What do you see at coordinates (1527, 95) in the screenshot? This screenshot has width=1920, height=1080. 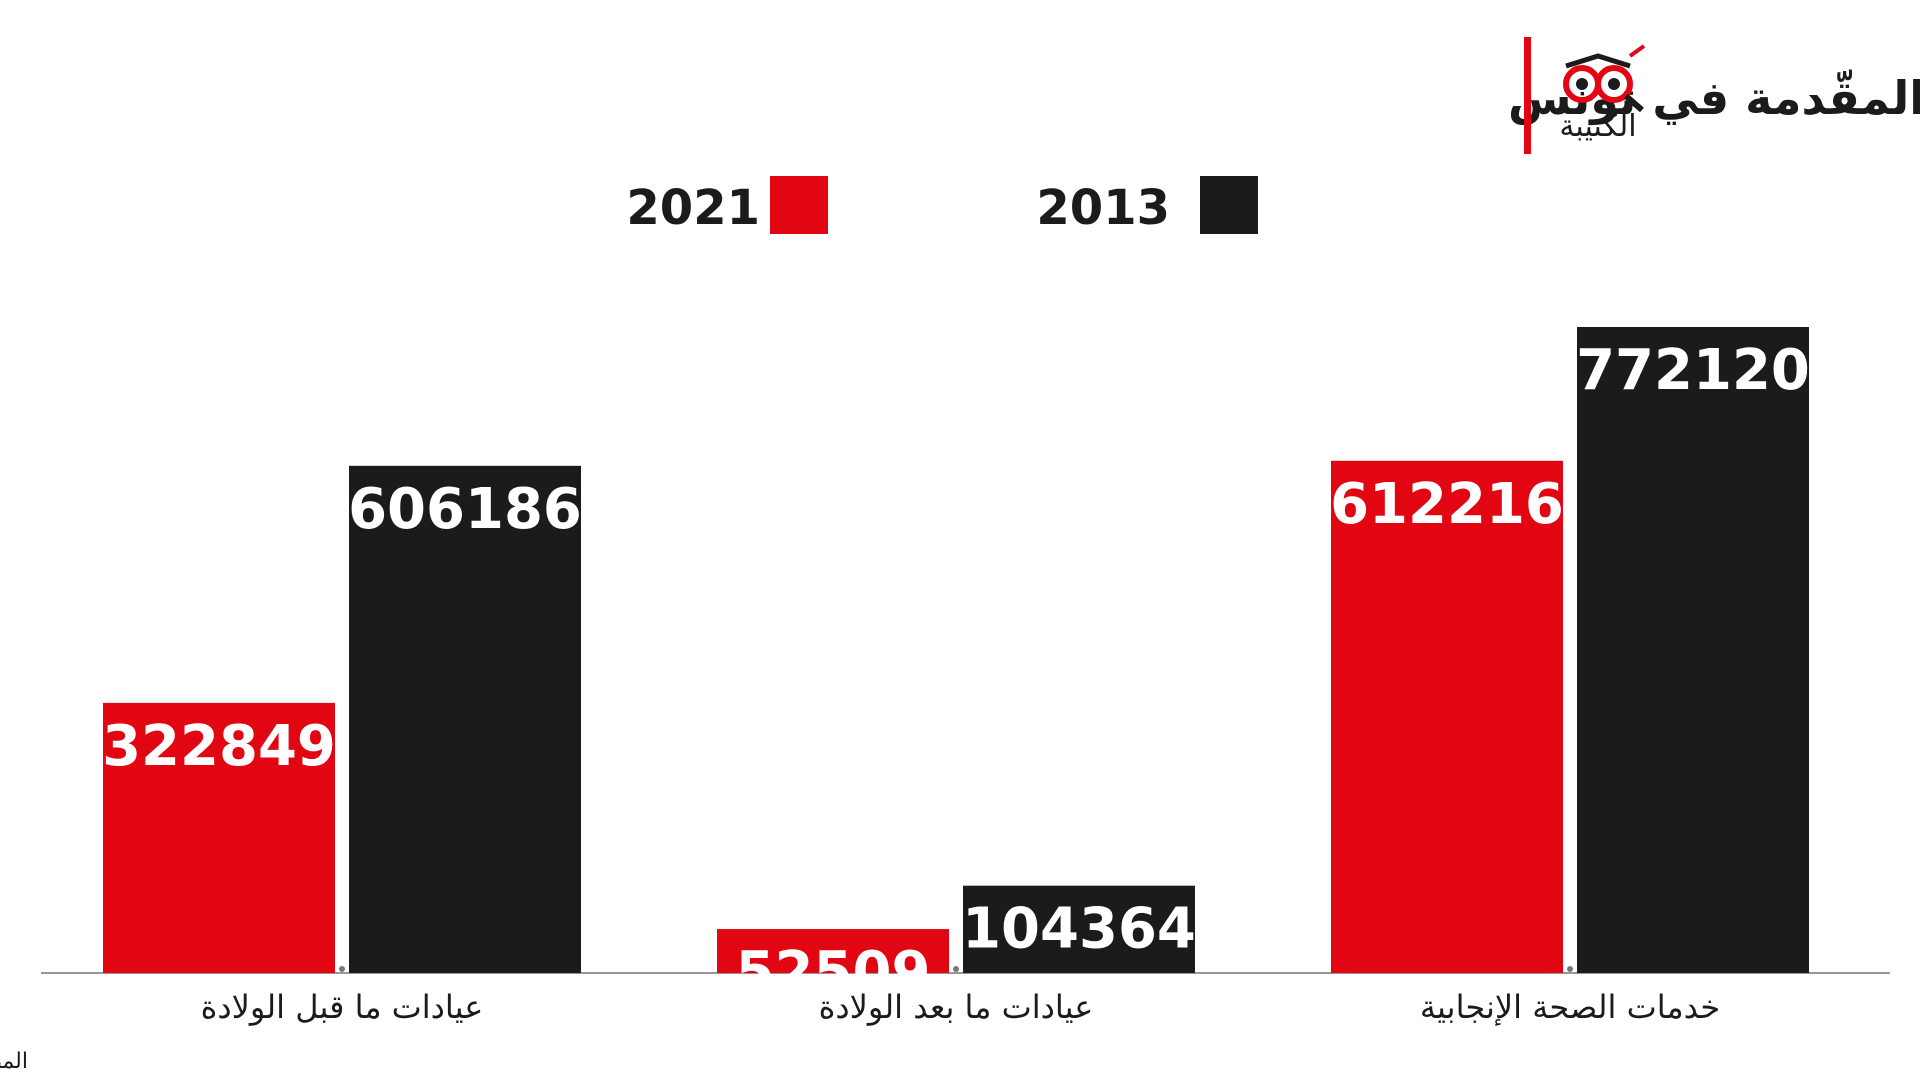 I see `title-divider` at bounding box center [1527, 95].